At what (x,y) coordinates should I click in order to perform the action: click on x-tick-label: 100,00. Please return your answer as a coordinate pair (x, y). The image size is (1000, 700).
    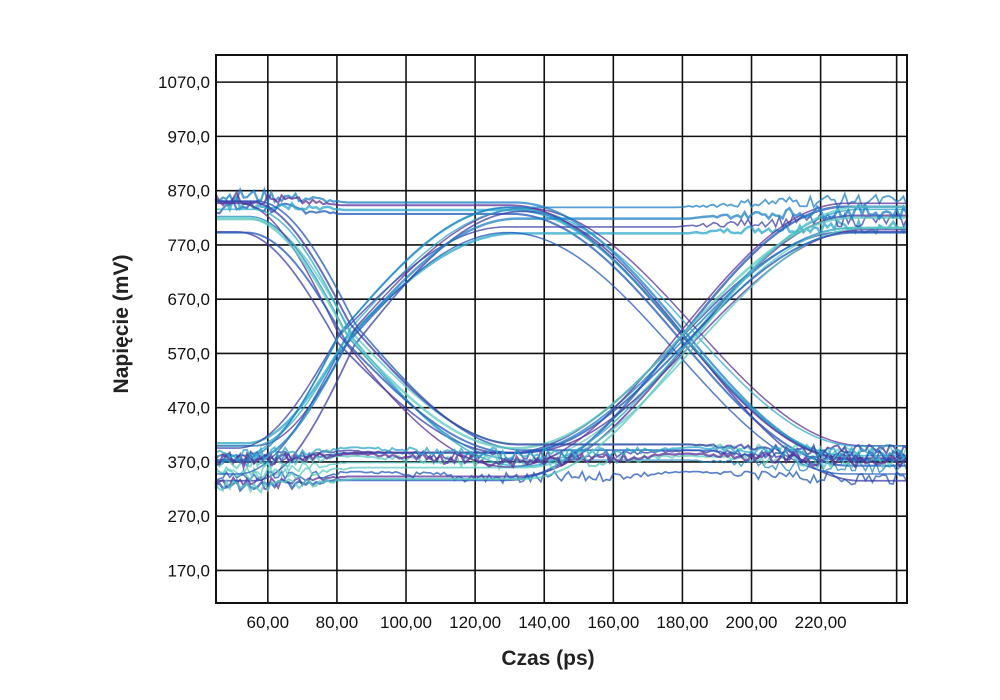
    Looking at the image, I should click on (406, 622).